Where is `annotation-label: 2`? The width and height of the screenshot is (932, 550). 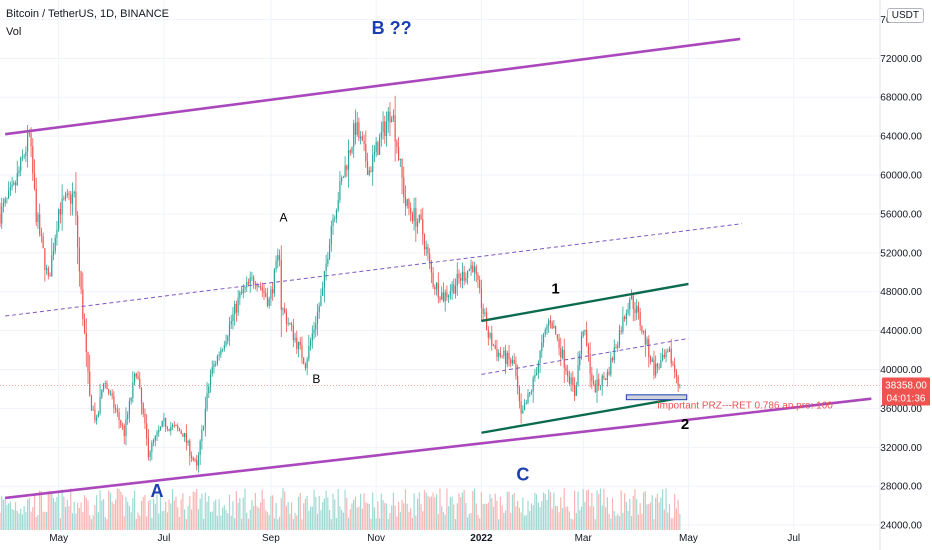 annotation-label: 2 is located at coordinates (685, 424).